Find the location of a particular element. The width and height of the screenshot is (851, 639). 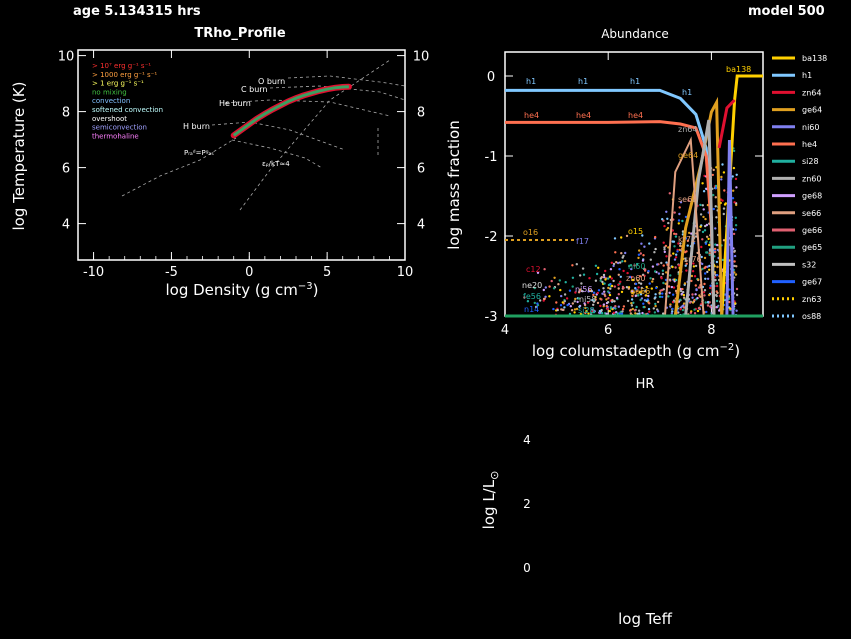

curve-label: c12 is located at coordinates (533, 269).